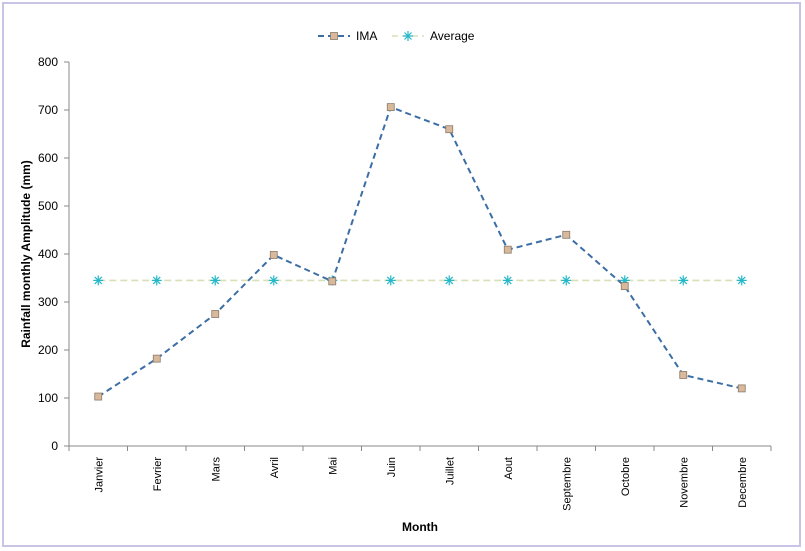 The width and height of the screenshot is (805, 551). Describe the element at coordinates (48, 254) in the screenshot. I see `y-tick-label: 400` at that location.